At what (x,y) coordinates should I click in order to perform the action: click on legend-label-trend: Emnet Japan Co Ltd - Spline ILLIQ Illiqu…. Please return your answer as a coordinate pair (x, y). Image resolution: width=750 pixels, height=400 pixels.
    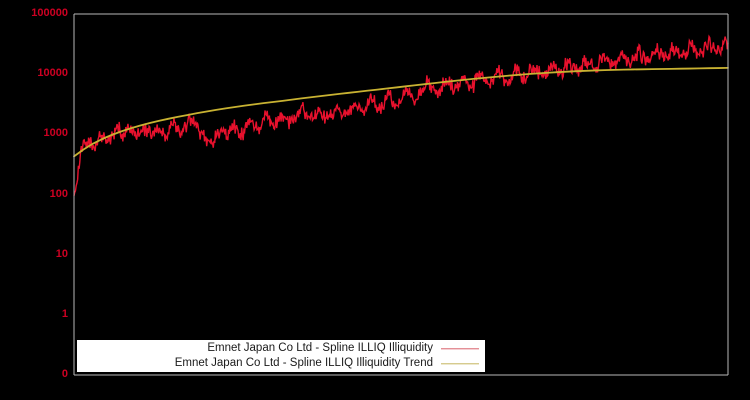
    Looking at the image, I should click on (303, 363).